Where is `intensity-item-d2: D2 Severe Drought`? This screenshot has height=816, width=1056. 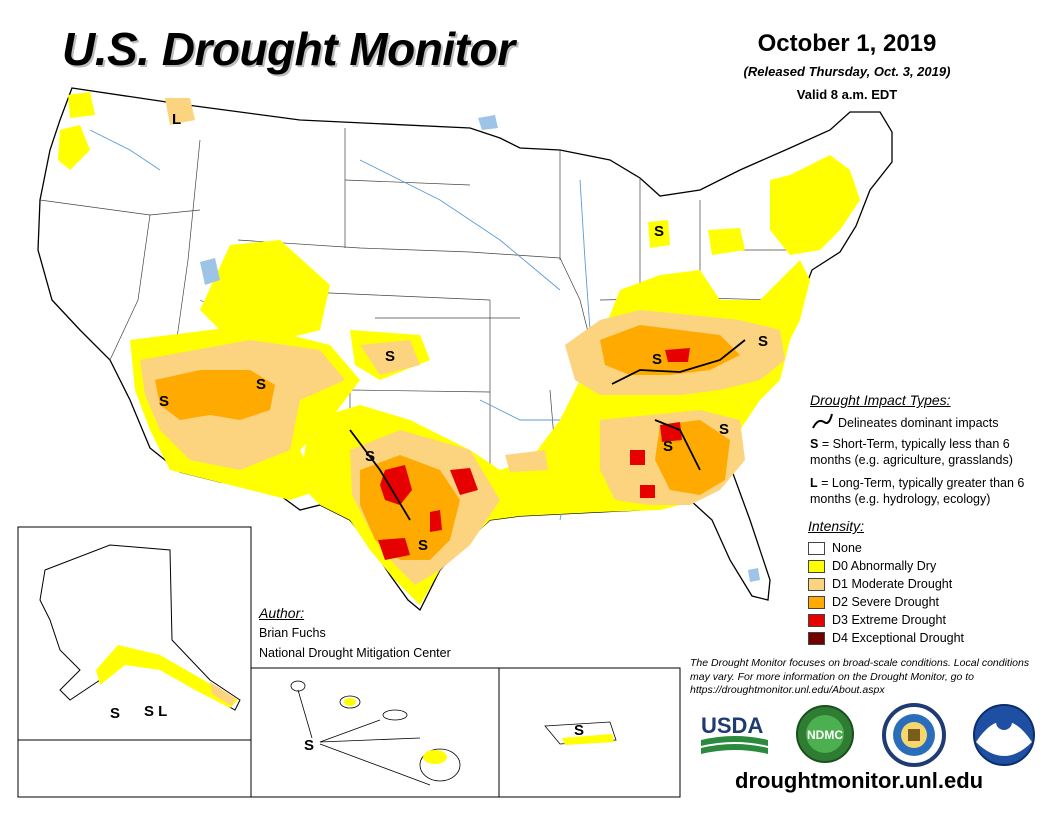 intensity-item-d2: D2 Severe Drought is located at coordinates (923, 602).